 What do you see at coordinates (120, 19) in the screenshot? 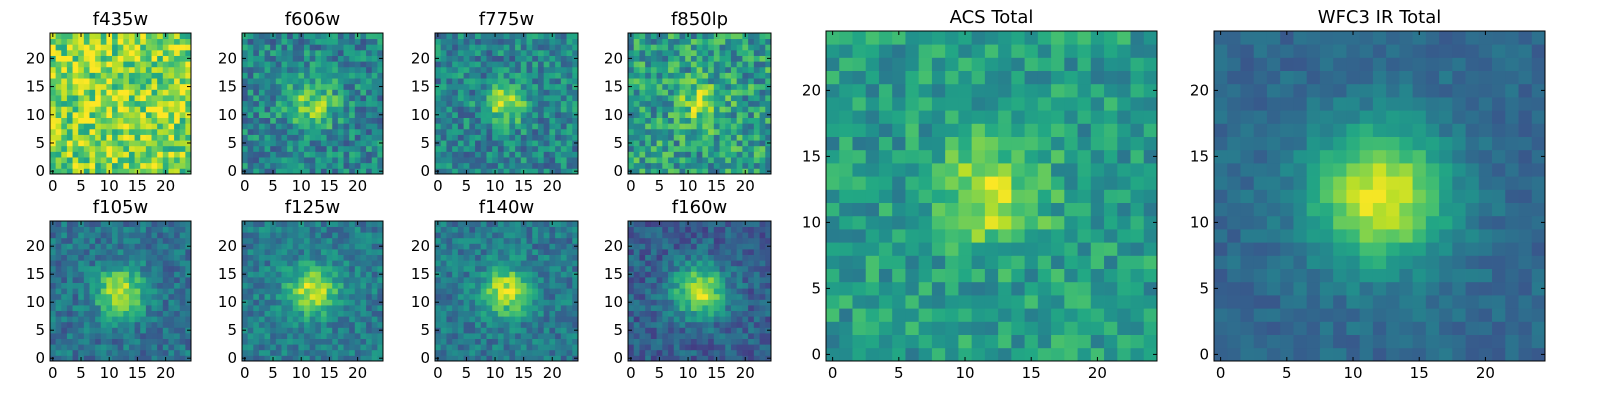
I see `panel-title: f435w` at bounding box center [120, 19].